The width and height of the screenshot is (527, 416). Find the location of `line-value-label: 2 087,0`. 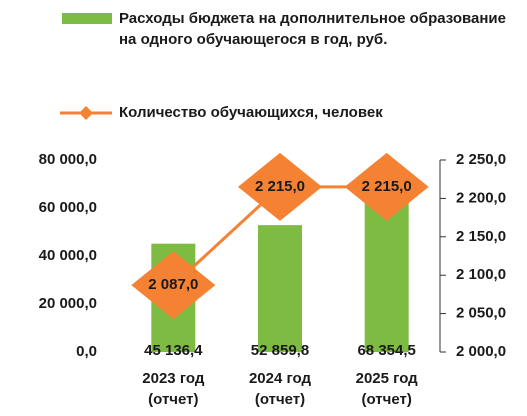

line-value-label: 2 087,0 is located at coordinates (173, 284).